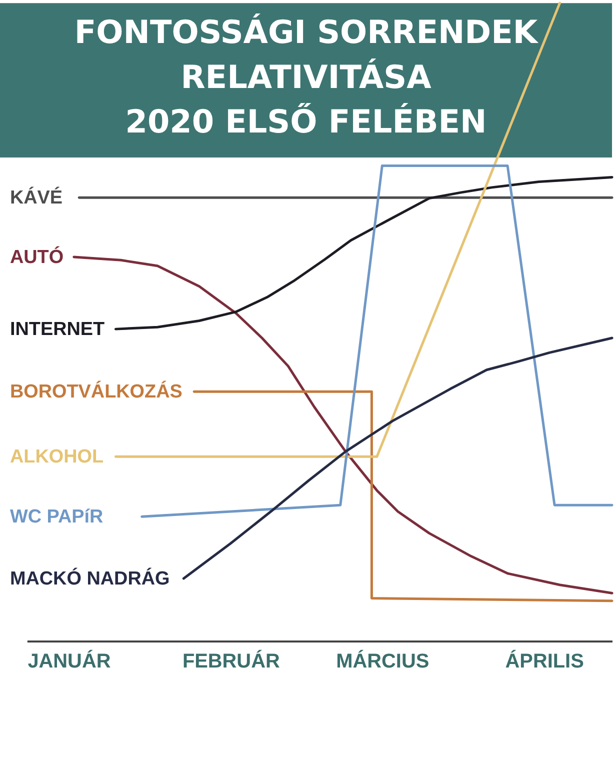 Image resolution: width=614 pixels, height=768 pixels. I want to click on x-tick-label: JANUÁR, so click(69, 660).